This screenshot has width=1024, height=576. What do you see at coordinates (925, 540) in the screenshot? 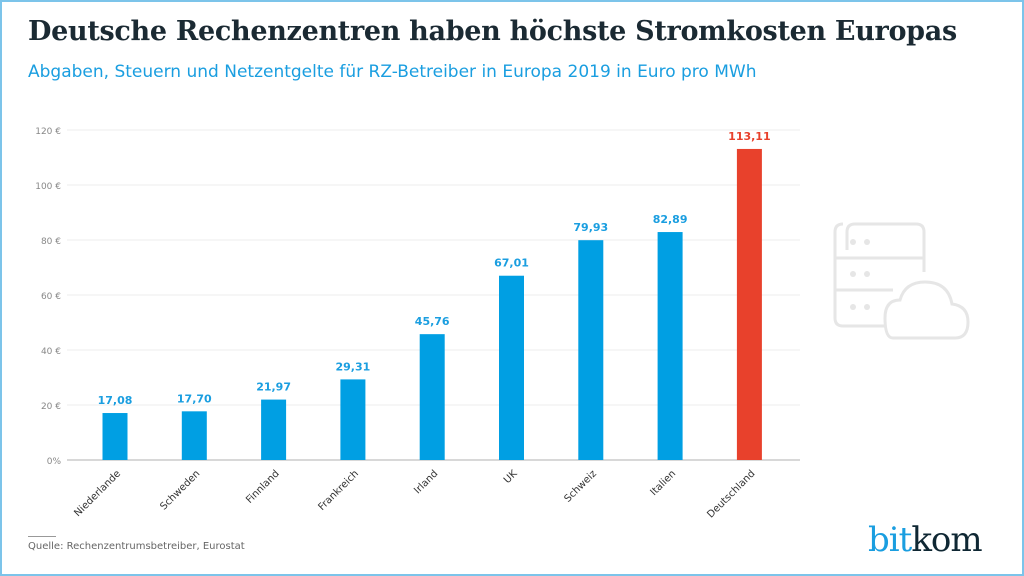
I see `bitkom-logo: bitkom` at bounding box center [925, 540].